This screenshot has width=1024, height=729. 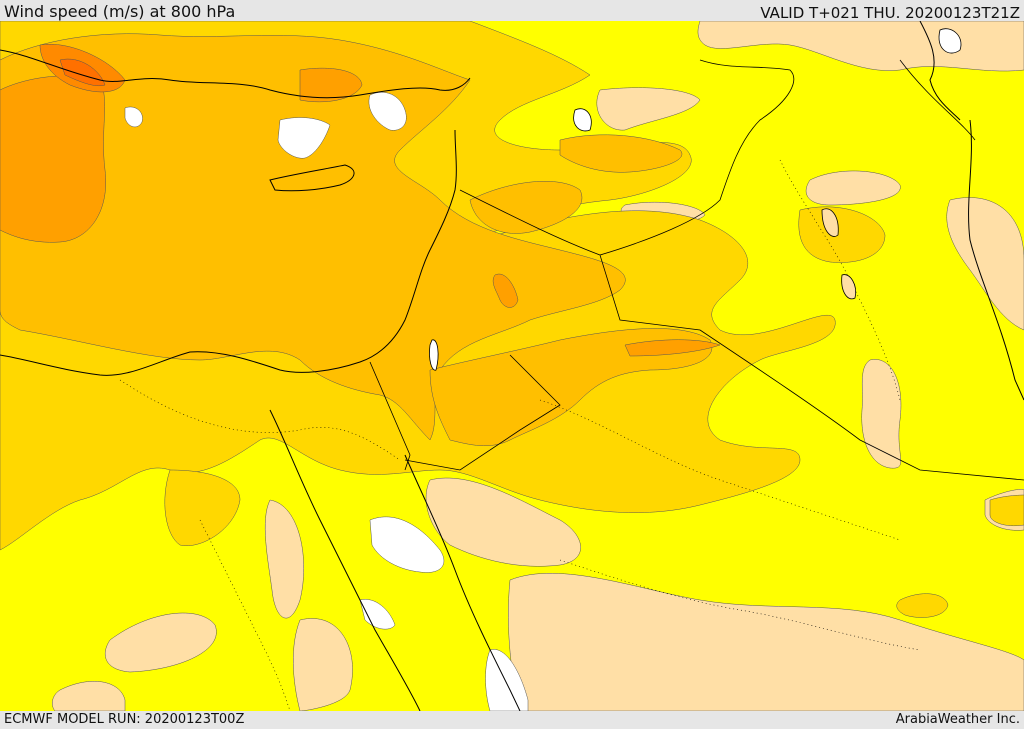 What do you see at coordinates (940, 71) in the screenshot?
I see `coastline-caspian` at bounding box center [940, 71].